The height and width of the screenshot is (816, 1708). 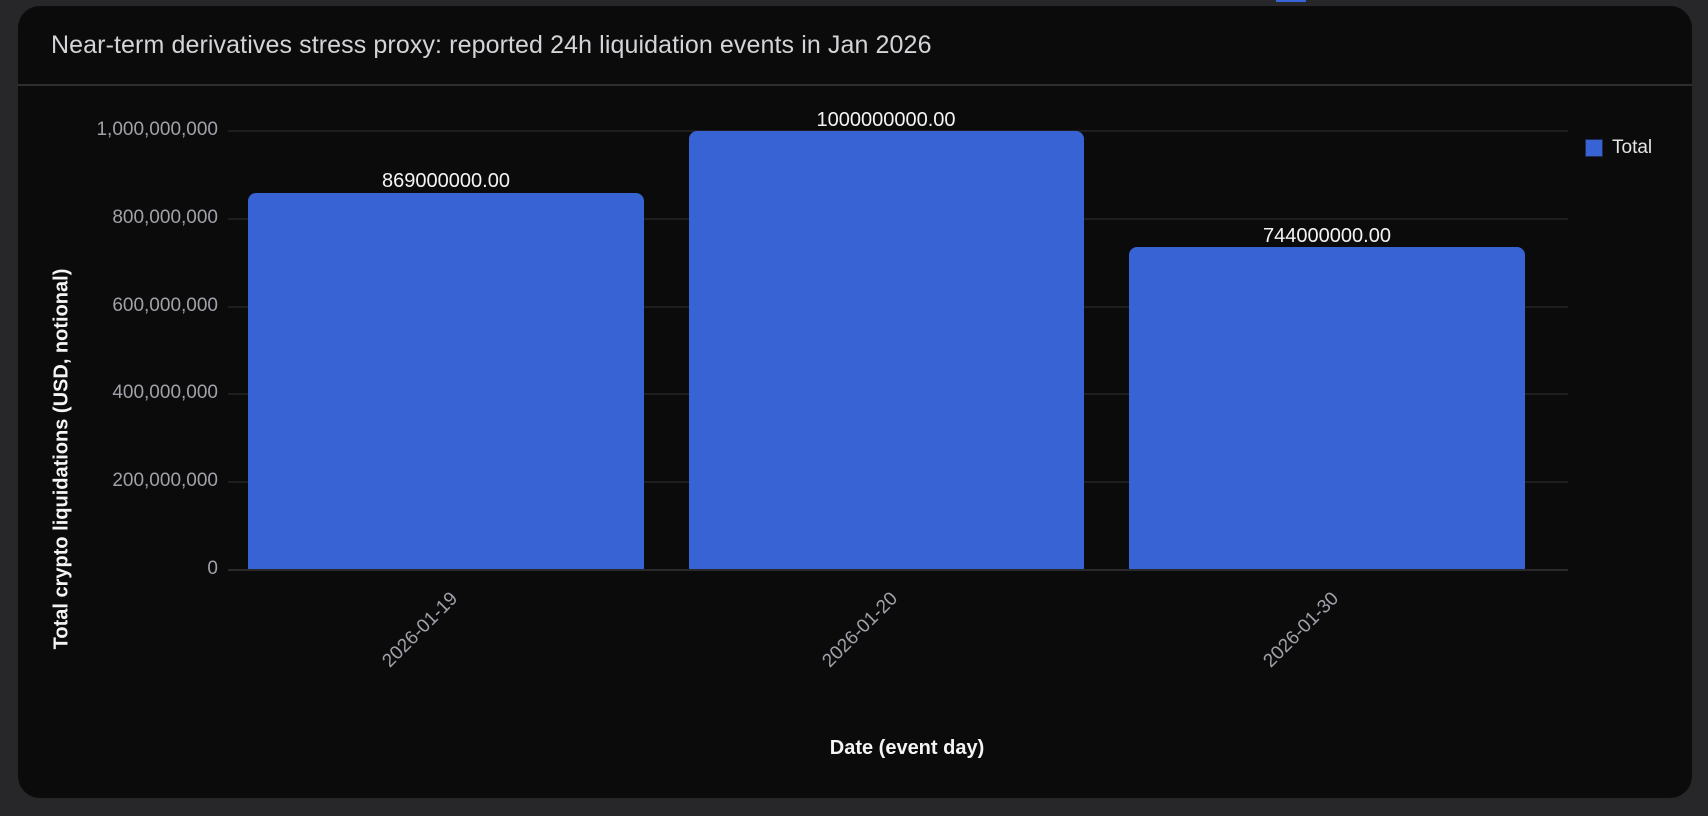 I want to click on x-axis-title: Date (event day), so click(x=907, y=748).